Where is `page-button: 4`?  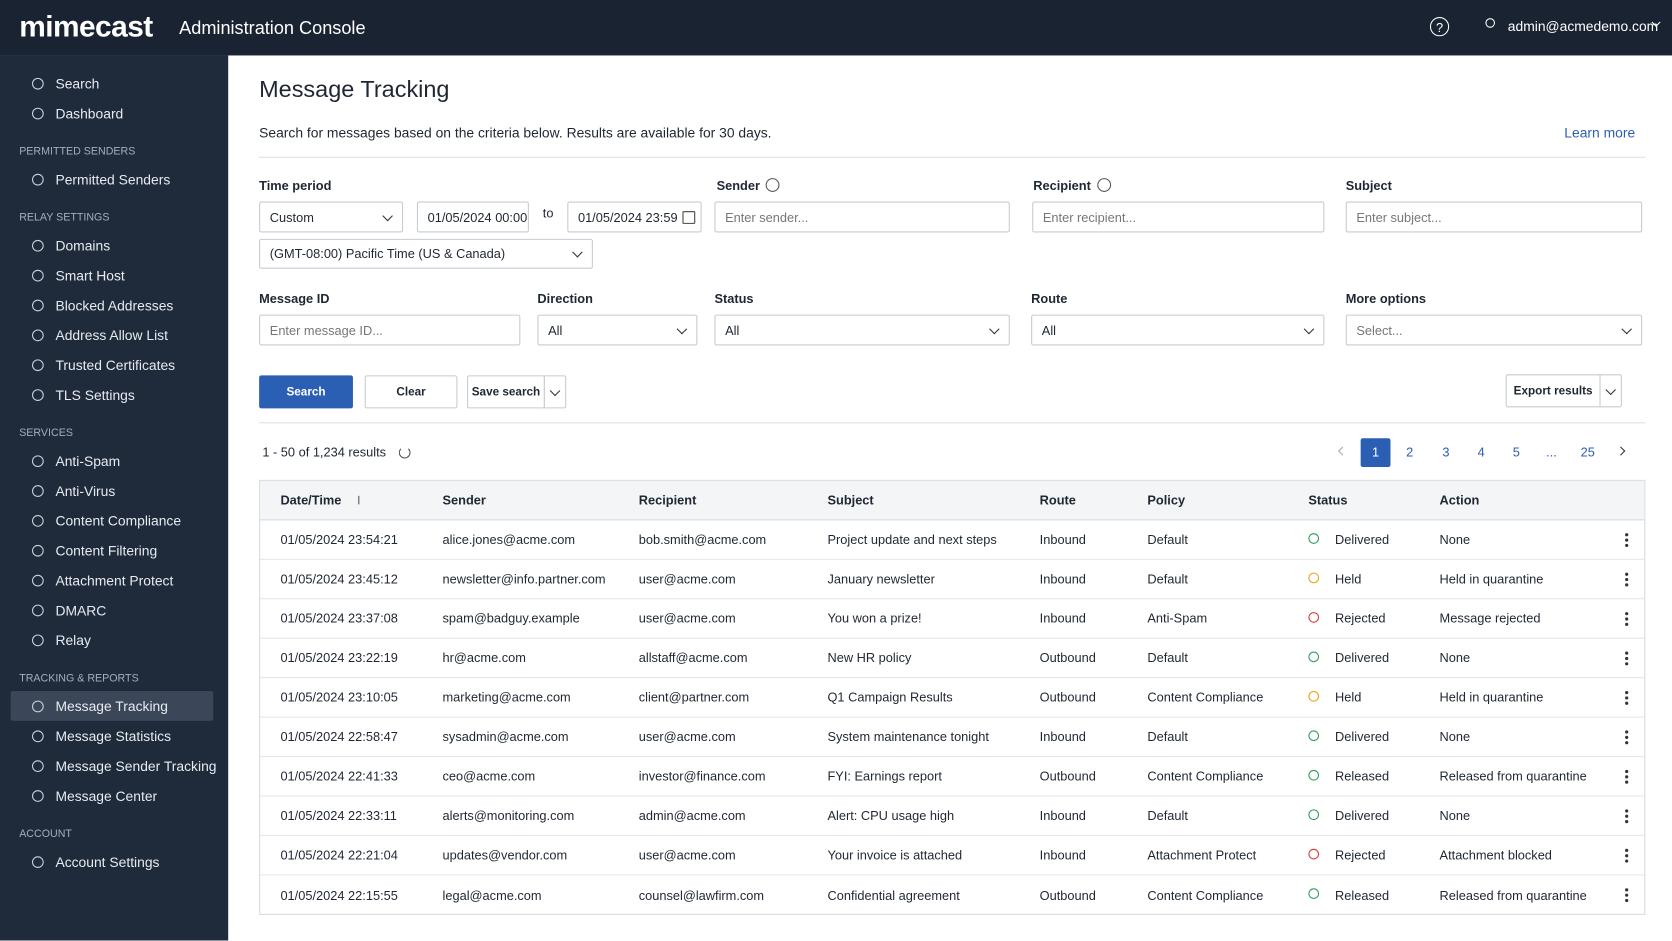
page-button: 4 is located at coordinates (1481, 452).